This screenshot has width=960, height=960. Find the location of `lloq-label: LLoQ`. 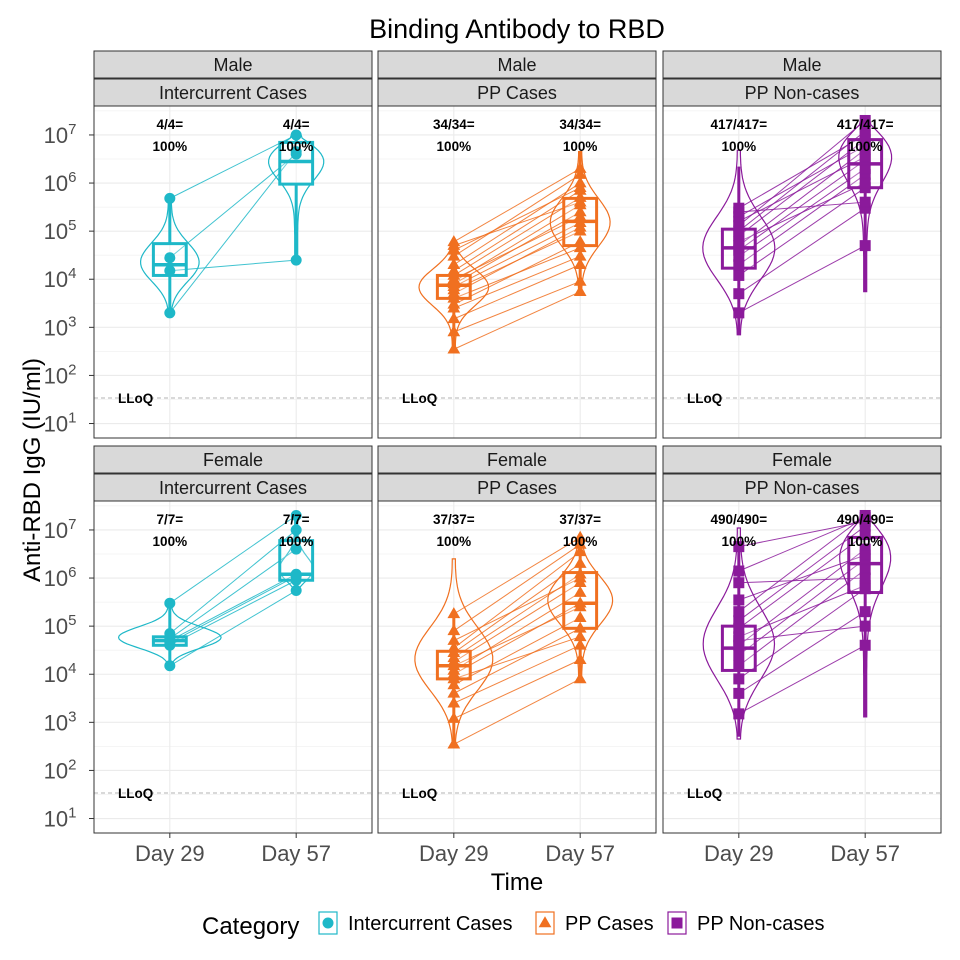

lloq-label: LLoQ is located at coordinates (419, 398).